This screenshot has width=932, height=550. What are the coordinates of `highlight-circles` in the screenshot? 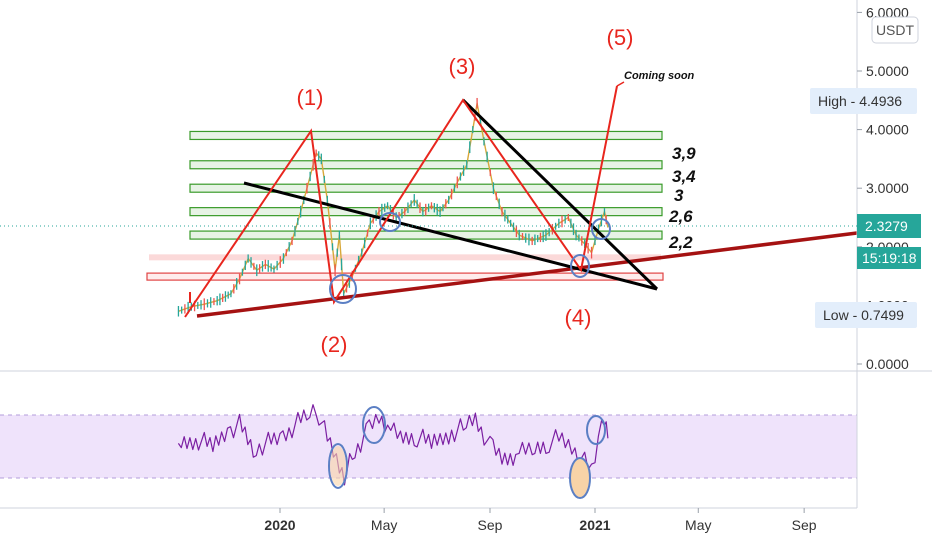 It's located at (470, 258).